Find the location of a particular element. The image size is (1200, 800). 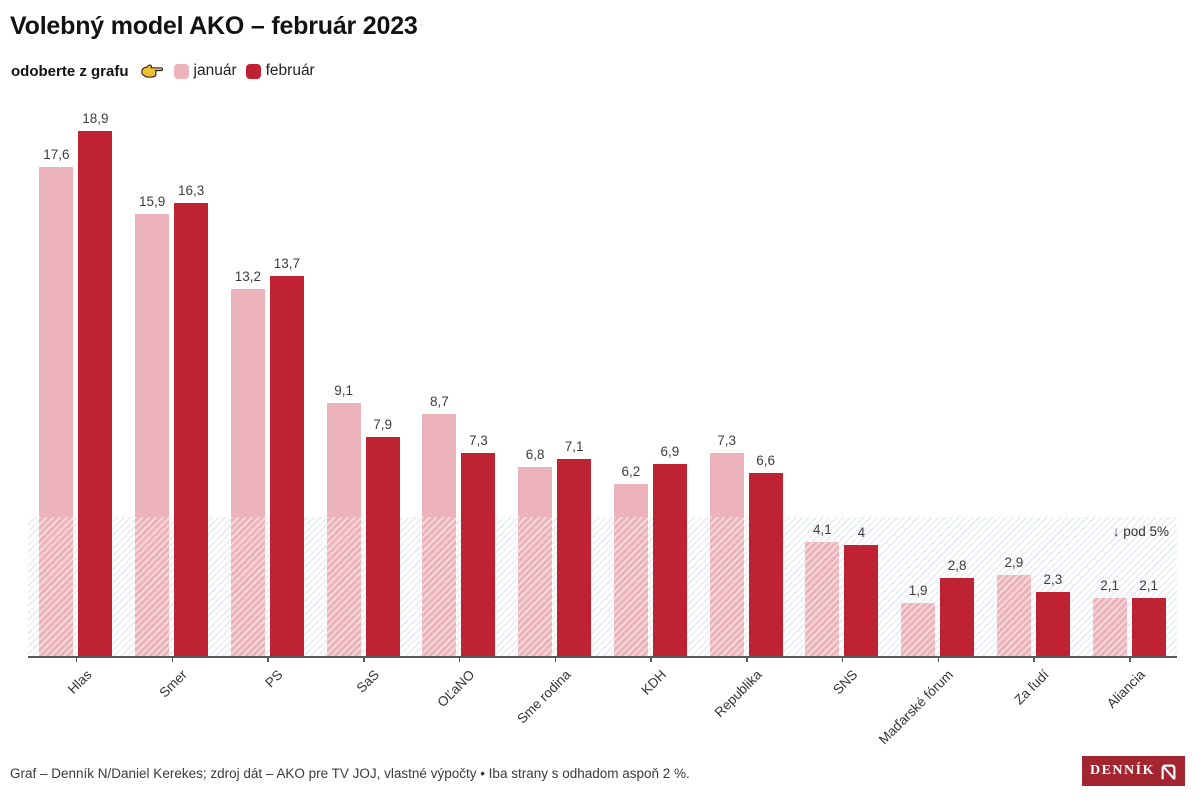

bar-value-label: 6,9 is located at coordinates (670, 452).